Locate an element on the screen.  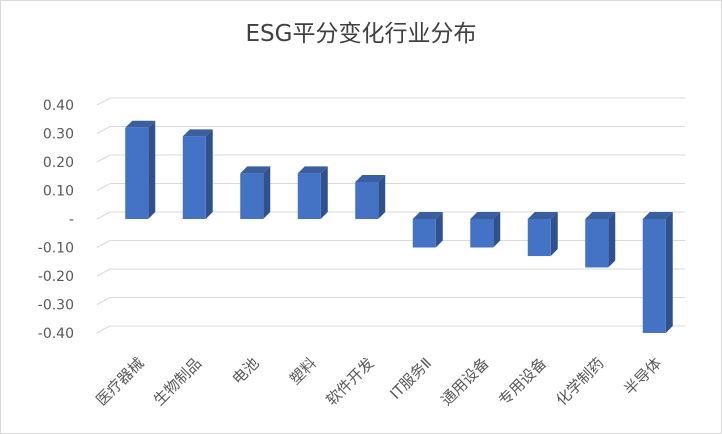
x-tick-label: 通用设备 is located at coordinates (464, 381).